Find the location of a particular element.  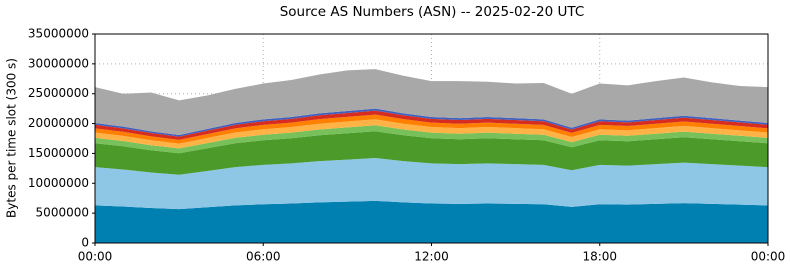

y-tick-label: 25000000 is located at coordinates (58, 93).